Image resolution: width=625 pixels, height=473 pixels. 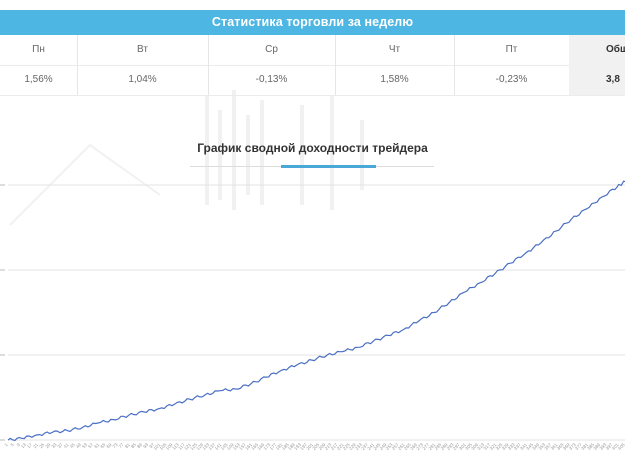 What do you see at coordinates (13, 445) in the screenshot?
I see `x-tick-label: 5` at bounding box center [13, 445].